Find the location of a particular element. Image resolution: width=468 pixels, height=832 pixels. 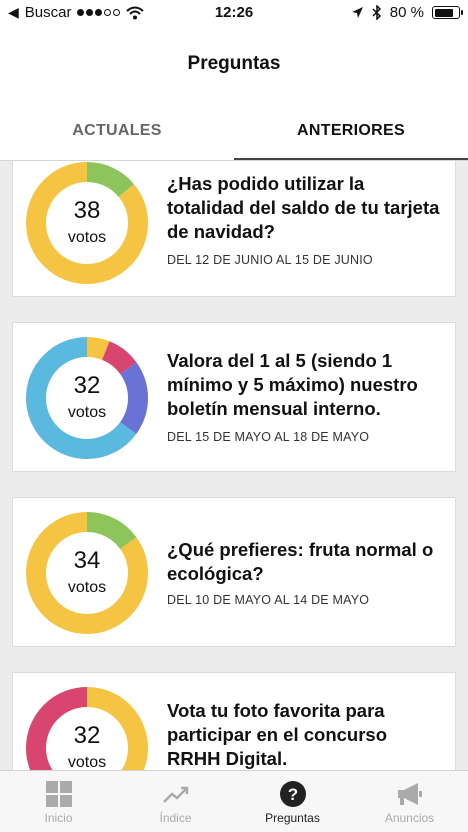

donut-segment-blue is located at coordinates (87, 398).